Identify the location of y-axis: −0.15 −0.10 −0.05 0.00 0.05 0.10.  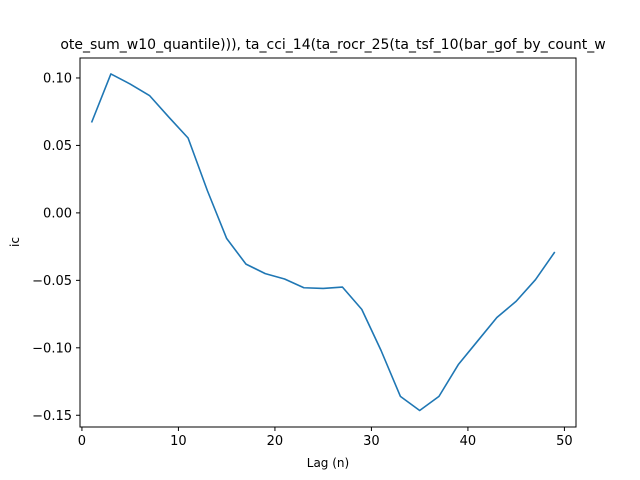
(56, 247).